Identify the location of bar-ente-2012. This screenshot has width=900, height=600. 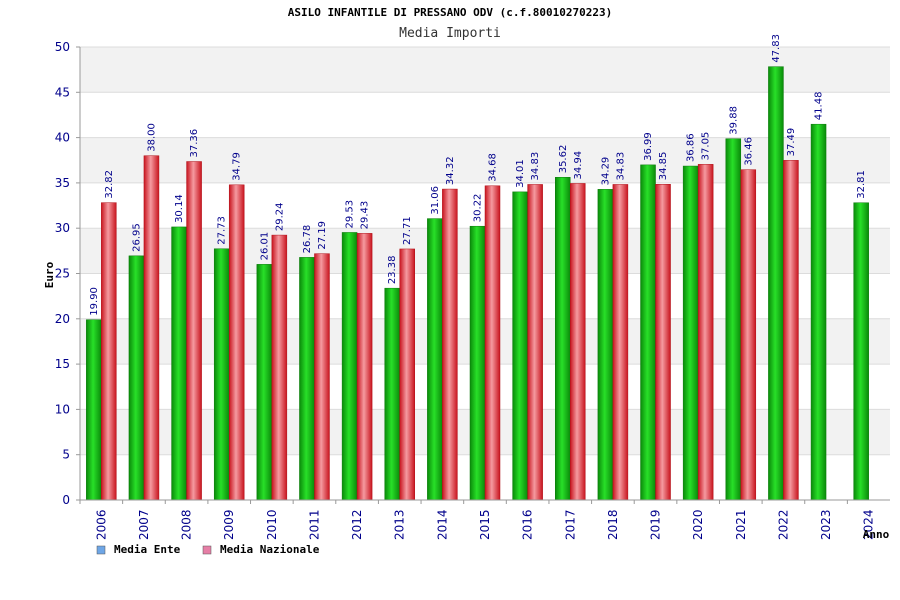
(349, 366).